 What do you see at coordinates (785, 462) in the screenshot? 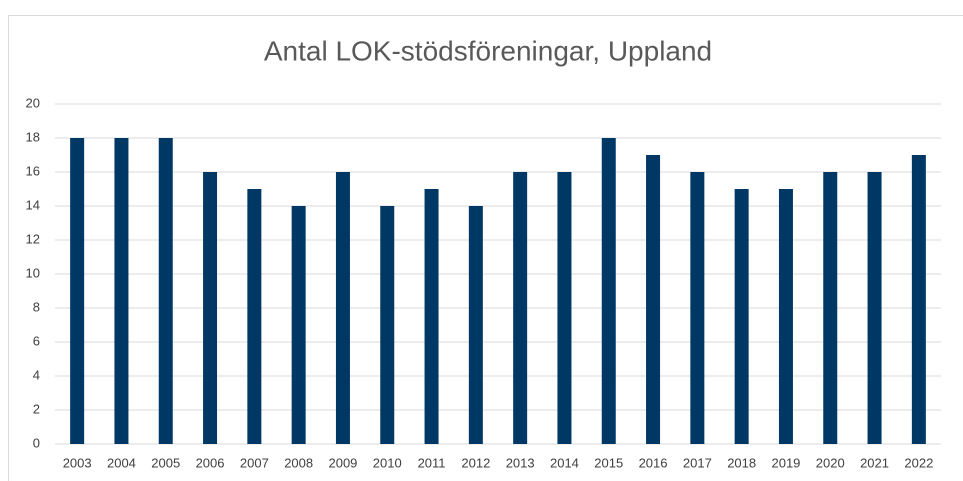
I see `x-tick-label: 2019` at bounding box center [785, 462].